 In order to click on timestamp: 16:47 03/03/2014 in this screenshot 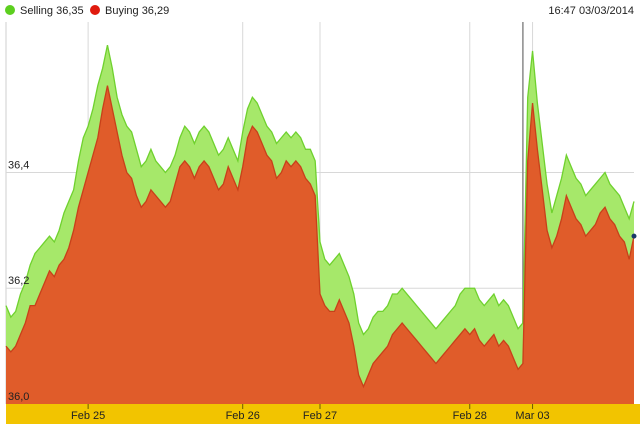, I will do `click(591, 11)`.